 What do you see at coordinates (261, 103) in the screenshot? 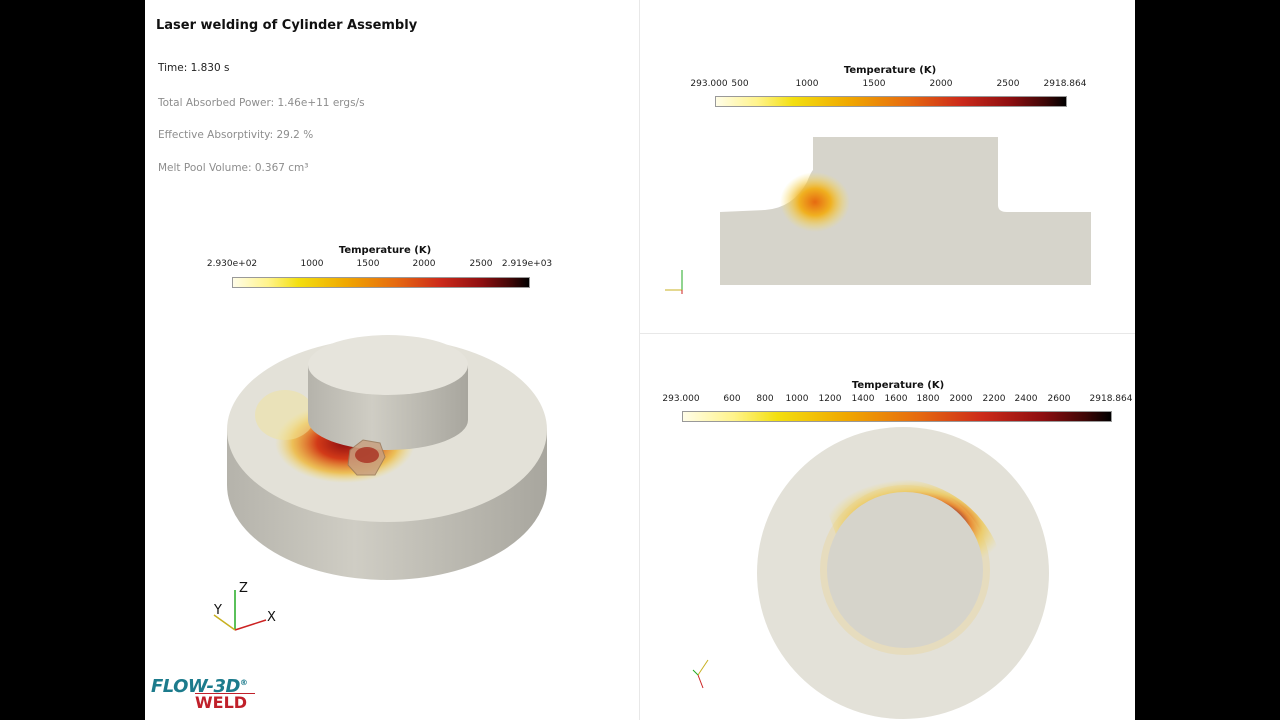
I see `total-power-readout: Total Absorbed Power: 1.46e+11 ergs/s` at bounding box center [261, 103].